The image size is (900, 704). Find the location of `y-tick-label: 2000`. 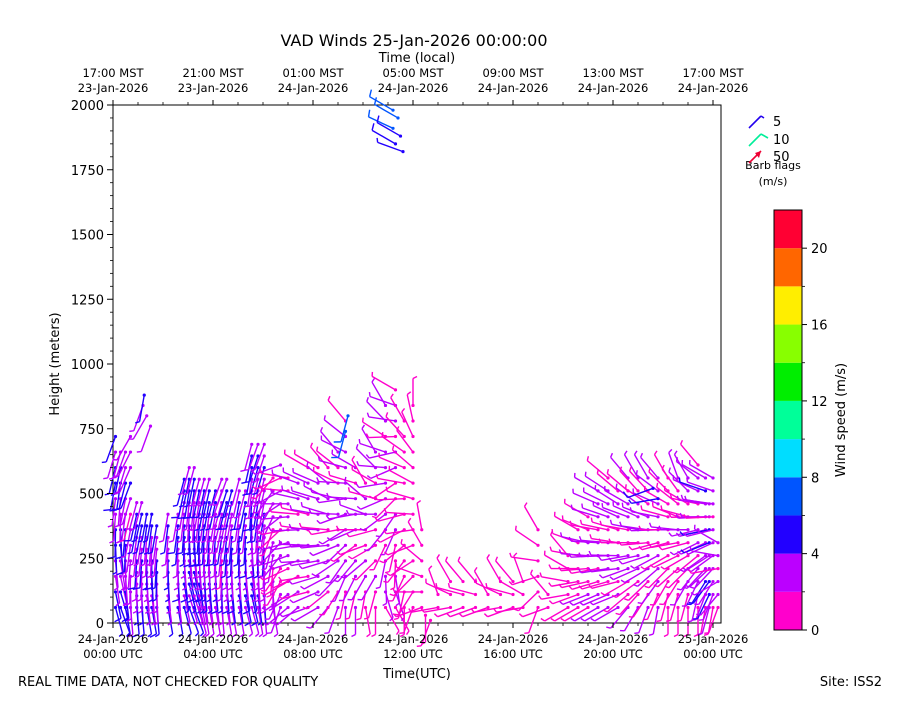

y-tick-label: 2000 is located at coordinates (87, 106).